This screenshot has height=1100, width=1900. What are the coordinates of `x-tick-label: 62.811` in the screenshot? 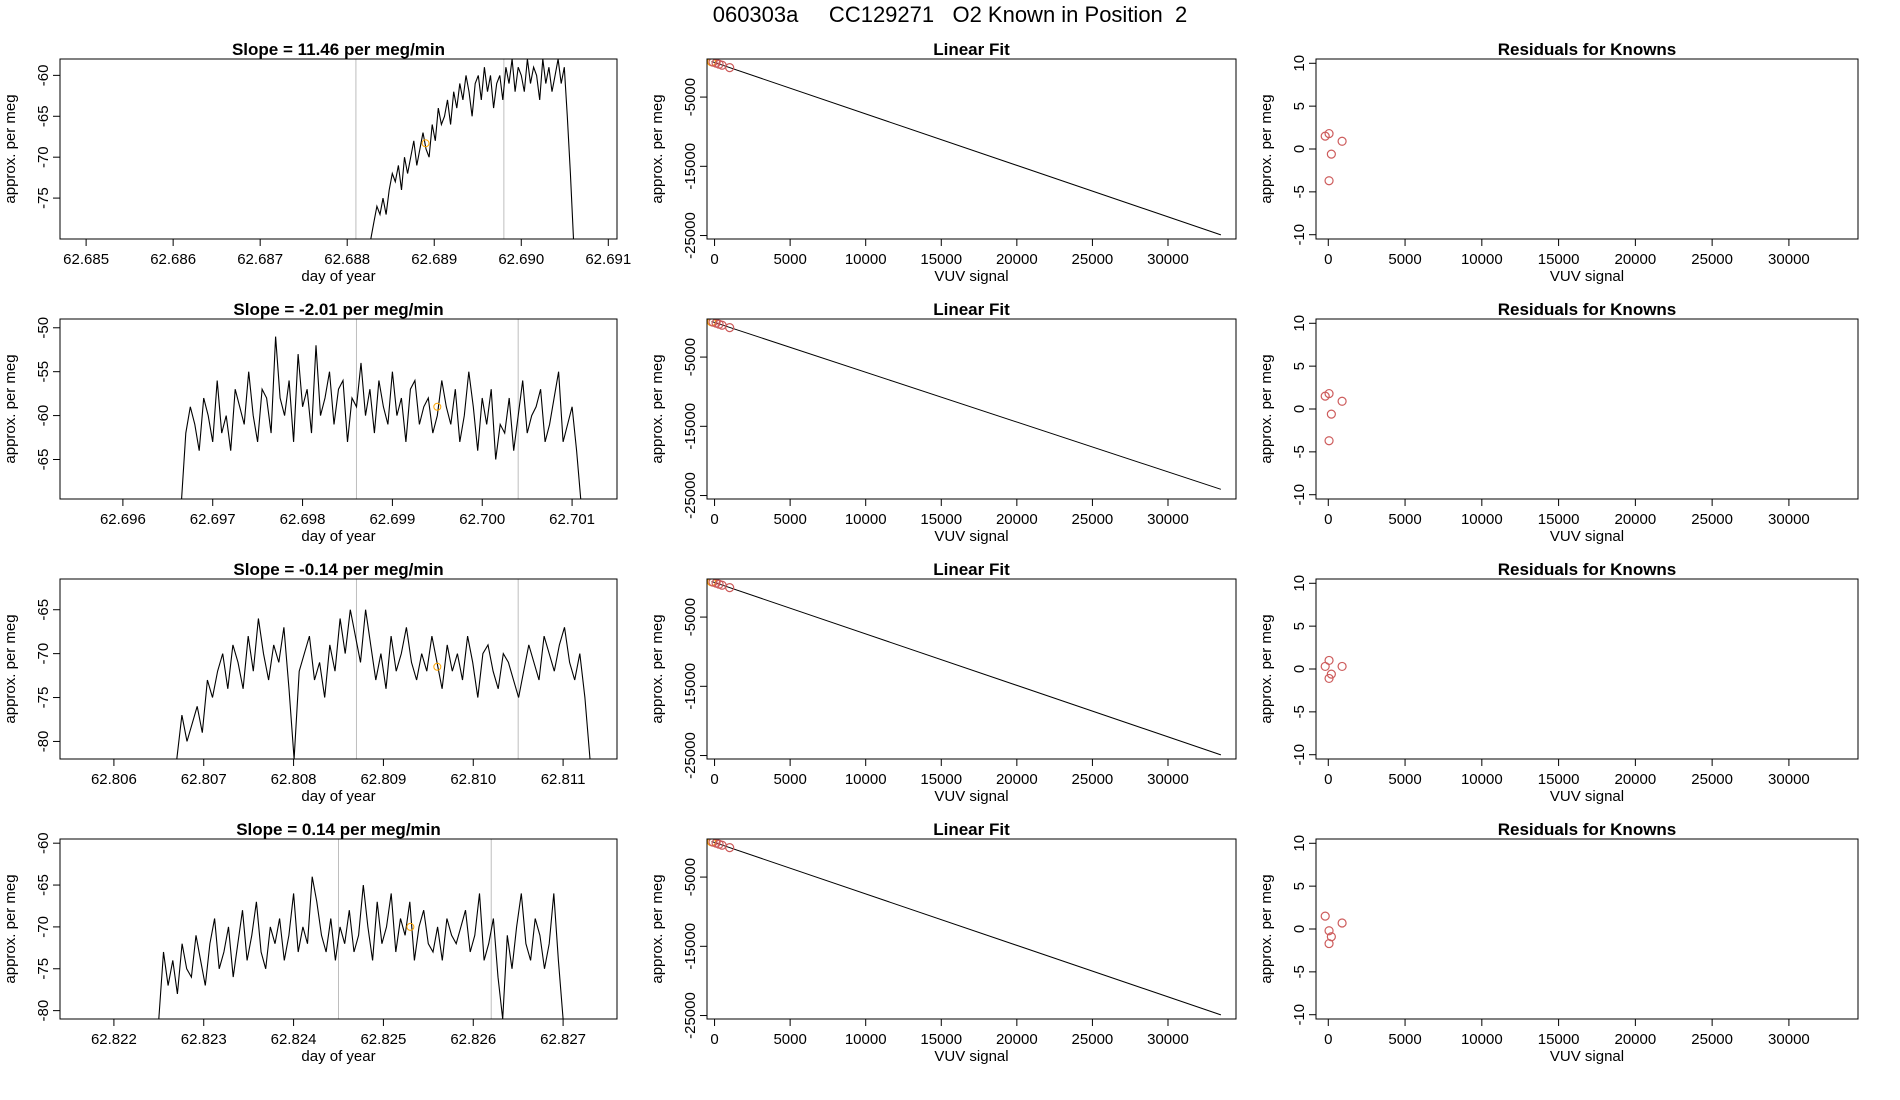 It's located at (563, 779).